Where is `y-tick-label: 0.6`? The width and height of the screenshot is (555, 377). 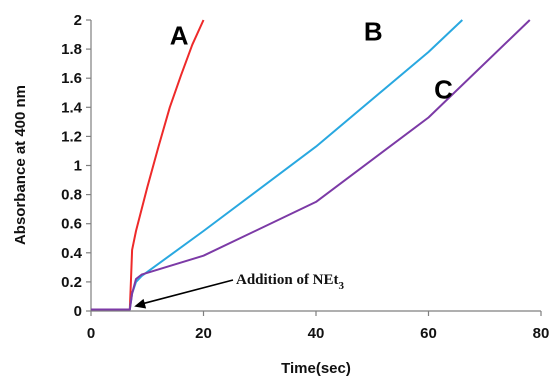
y-tick-label: 0.6 is located at coordinates (71, 224).